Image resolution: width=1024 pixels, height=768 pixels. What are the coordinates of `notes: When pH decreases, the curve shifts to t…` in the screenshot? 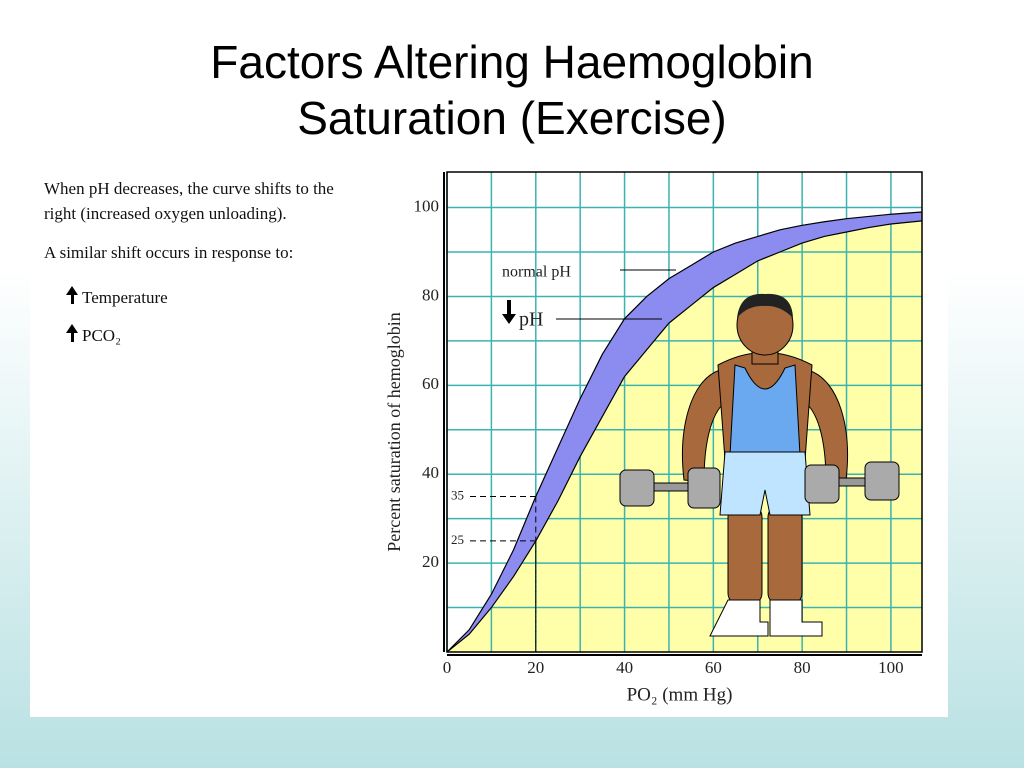 It's located at (194, 265).